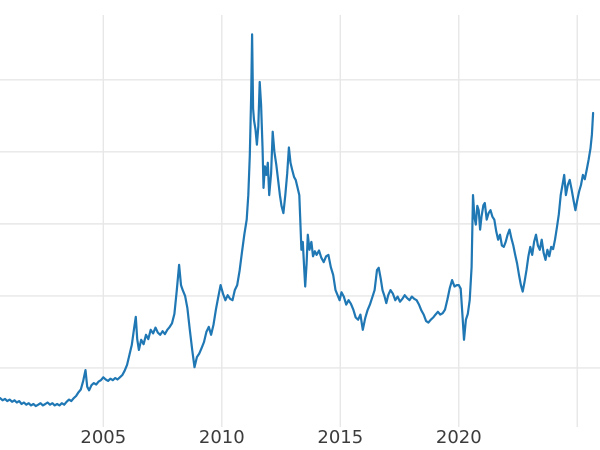 Image resolution: width=600 pixels, height=450 pixels. I want to click on x-tick-label: 2010, so click(222, 437).